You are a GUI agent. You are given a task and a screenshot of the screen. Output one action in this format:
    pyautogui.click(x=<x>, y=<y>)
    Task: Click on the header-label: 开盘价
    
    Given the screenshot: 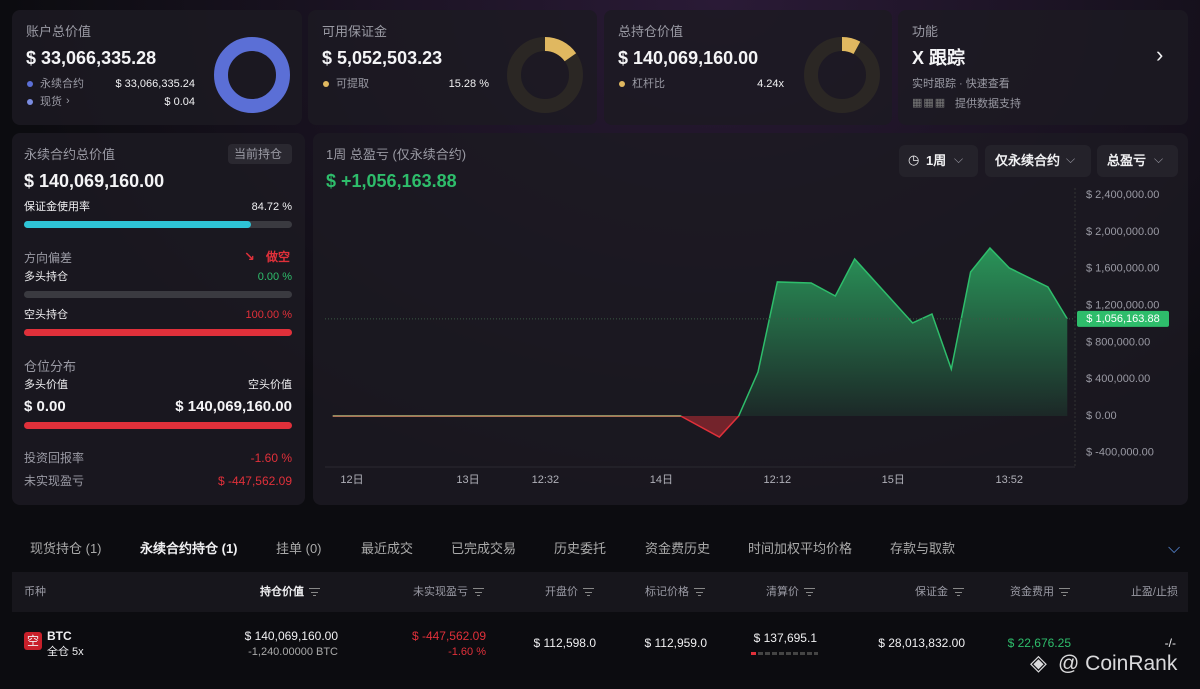 What is the action you would take?
    pyautogui.click(x=561, y=592)
    